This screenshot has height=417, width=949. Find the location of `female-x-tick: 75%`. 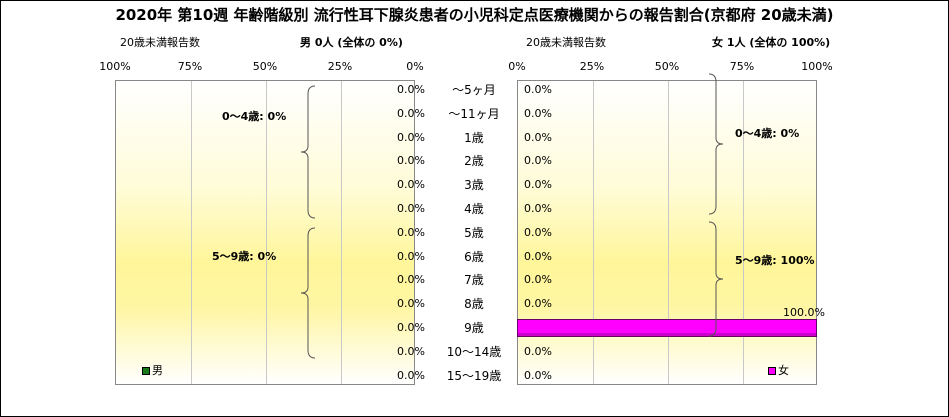

female-x-tick: 75% is located at coordinates (742, 66).